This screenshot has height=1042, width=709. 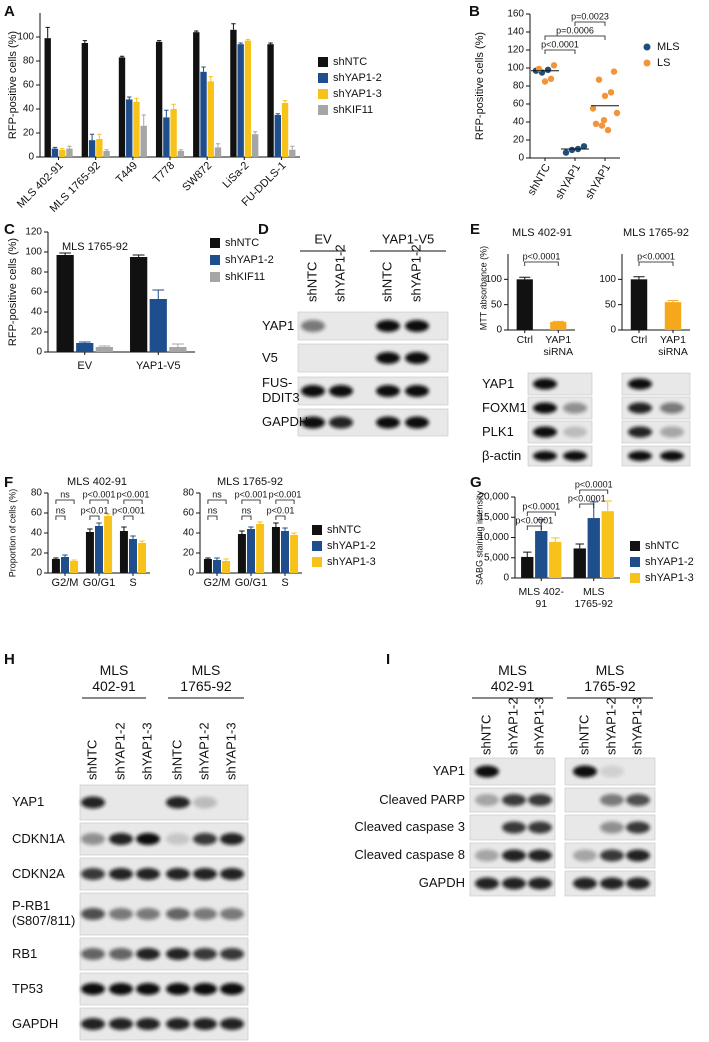 I want to click on group-label: MLS 1765-92, so click(x=610, y=678).